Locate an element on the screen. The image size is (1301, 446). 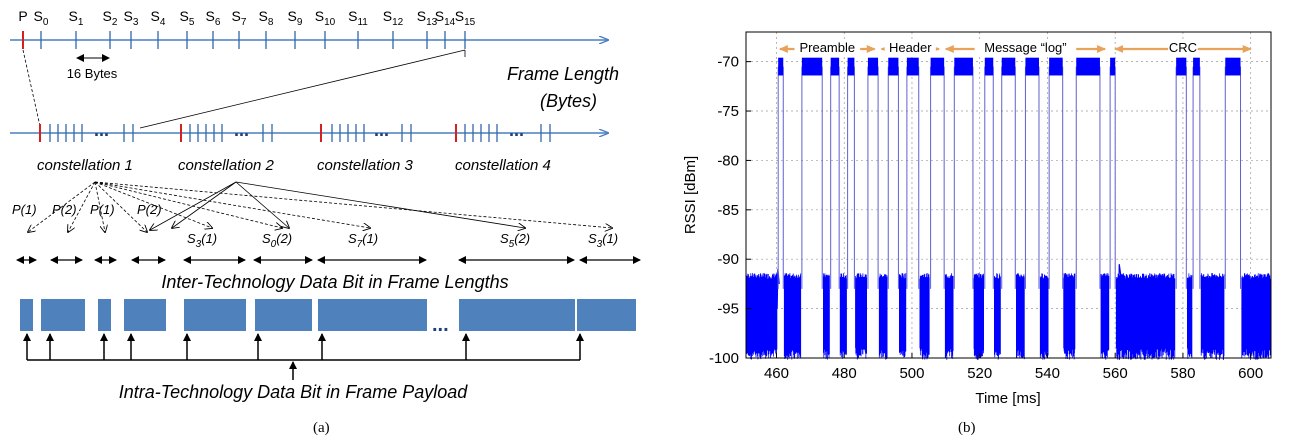
s-label-3: S7(1) is located at coordinates (363, 240).